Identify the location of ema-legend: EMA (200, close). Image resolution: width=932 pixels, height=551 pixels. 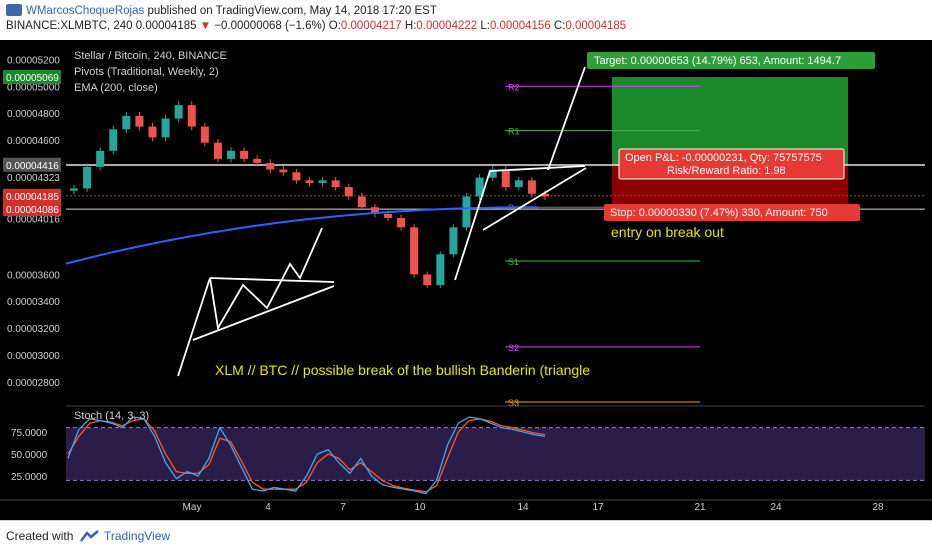
(116, 88).